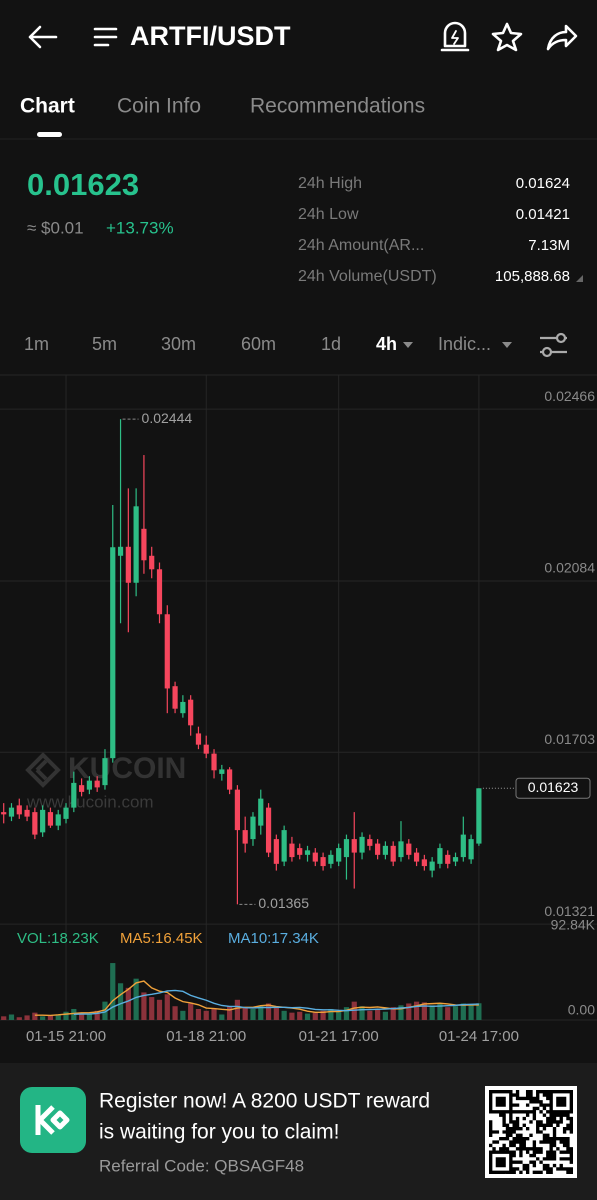 The height and width of the screenshot is (1200, 597). Describe the element at coordinates (569, 568) in the screenshot. I see `y-tick-label: 0.02084` at that location.